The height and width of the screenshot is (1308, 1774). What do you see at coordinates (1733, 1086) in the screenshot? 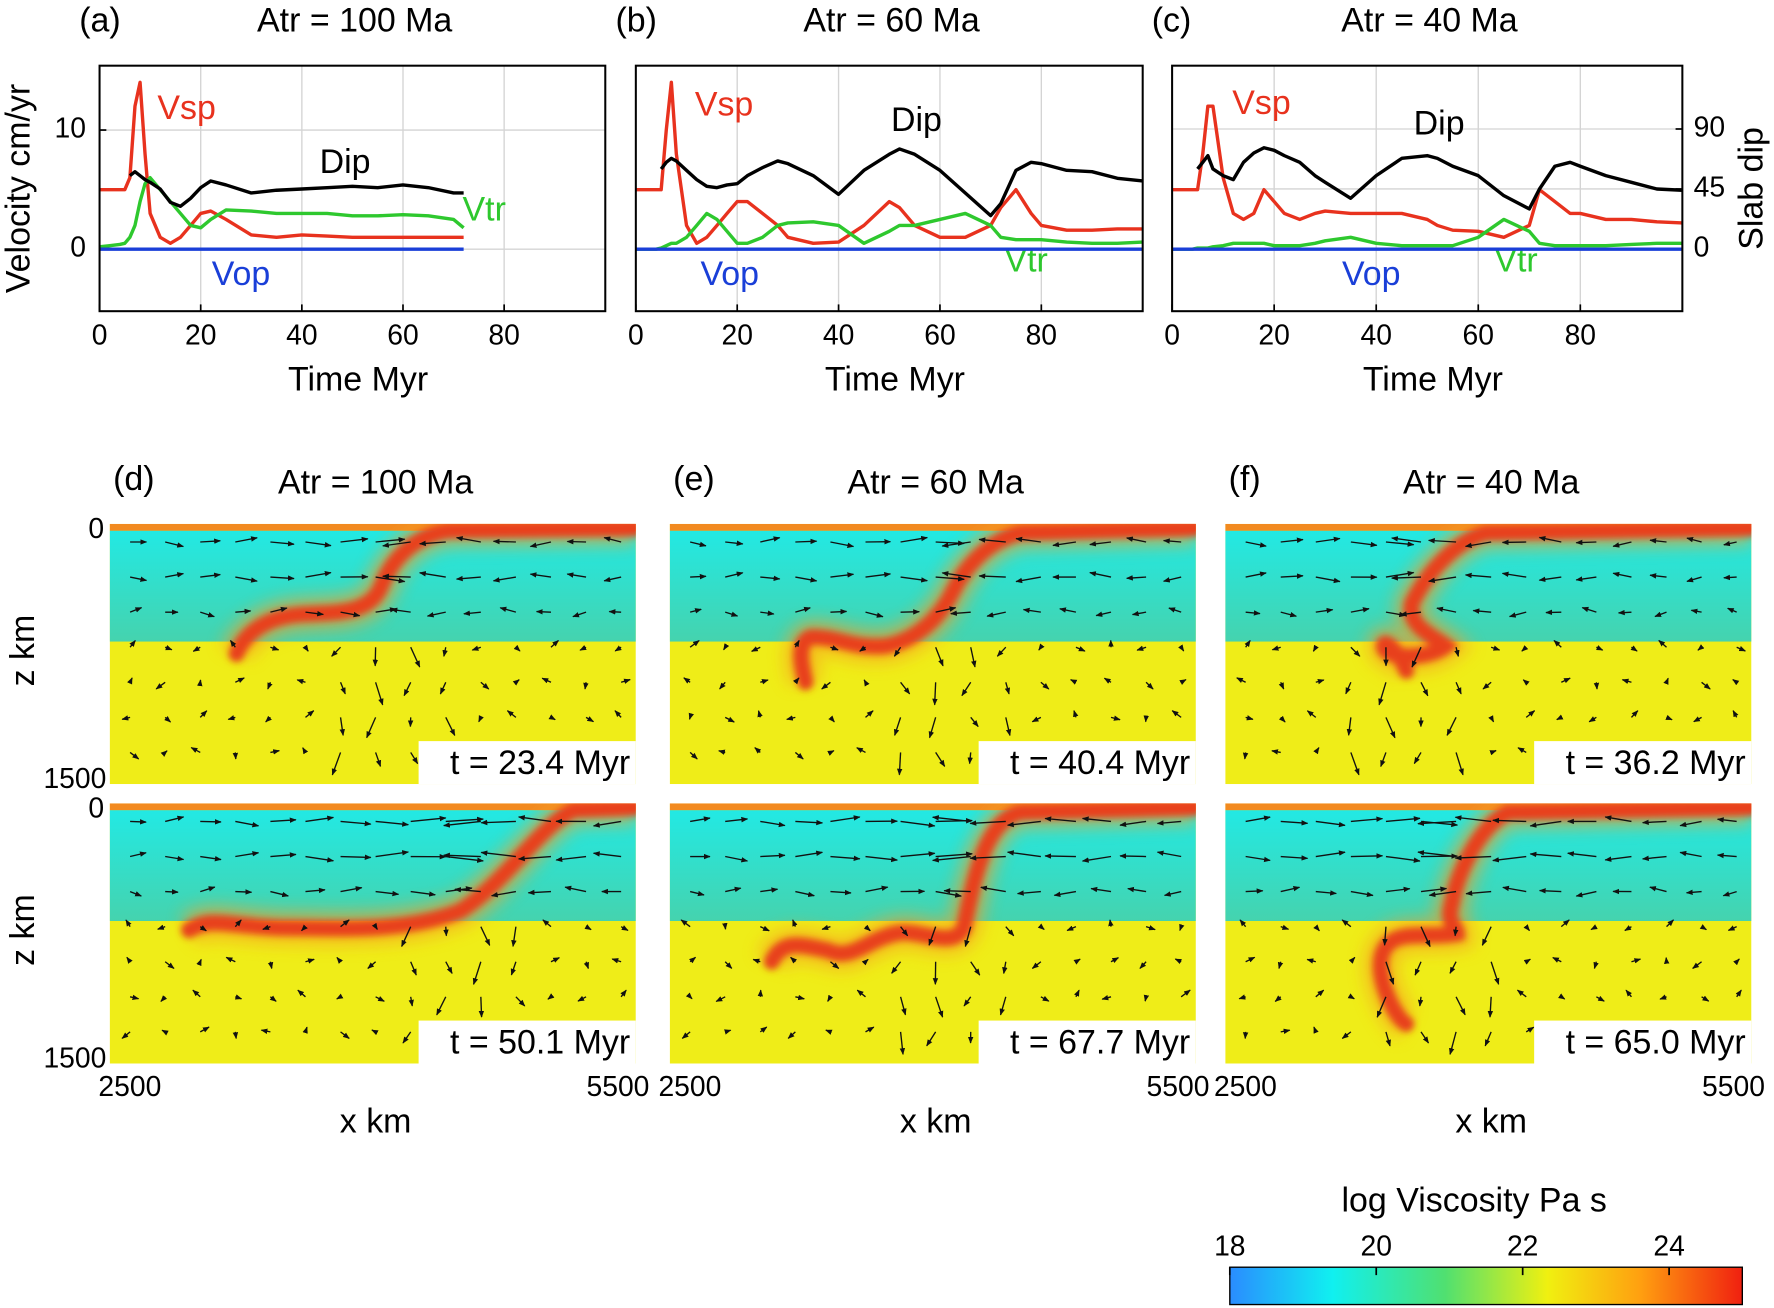
I see `x-tick-label: 5500` at bounding box center [1733, 1086].